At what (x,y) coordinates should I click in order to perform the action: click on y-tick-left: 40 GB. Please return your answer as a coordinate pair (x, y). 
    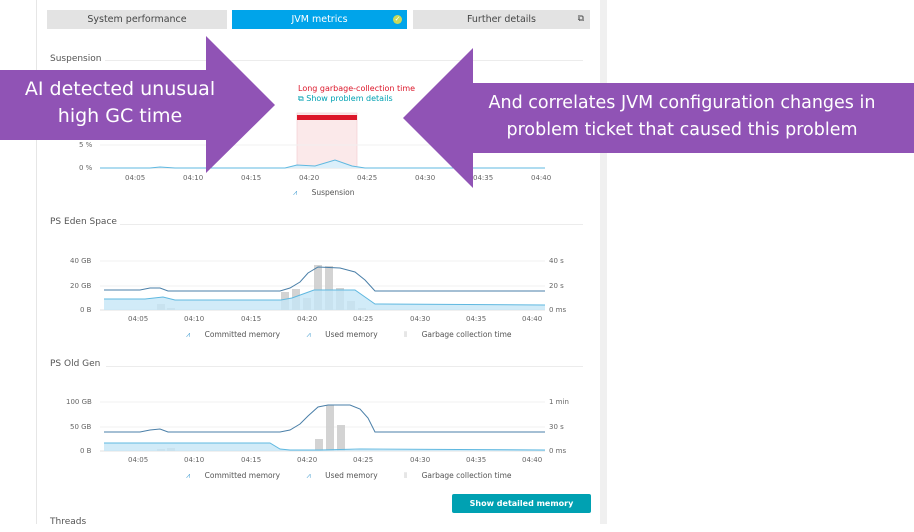
    Looking at the image, I should click on (81, 261).